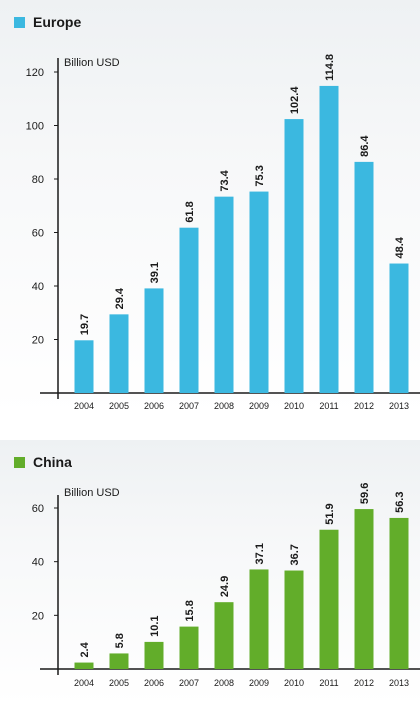 This screenshot has height=705, width=420. Describe the element at coordinates (365, 146) in the screenshot. I see `bar-value-label: 86.4` at that location.